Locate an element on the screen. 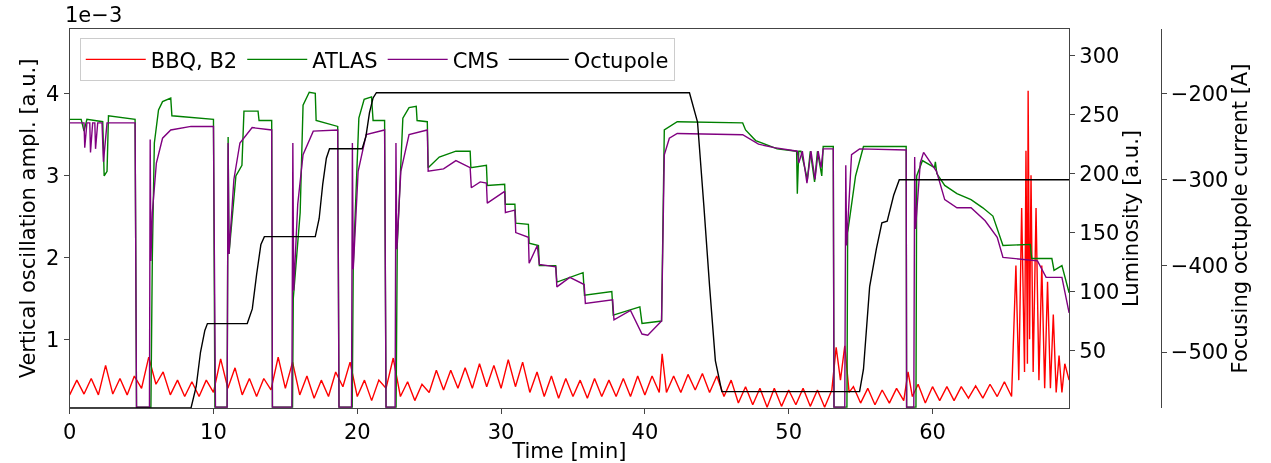 This screenshot has width=1271, height=463. y3-tick-label: −200 is located at coordinates (1199, 93).